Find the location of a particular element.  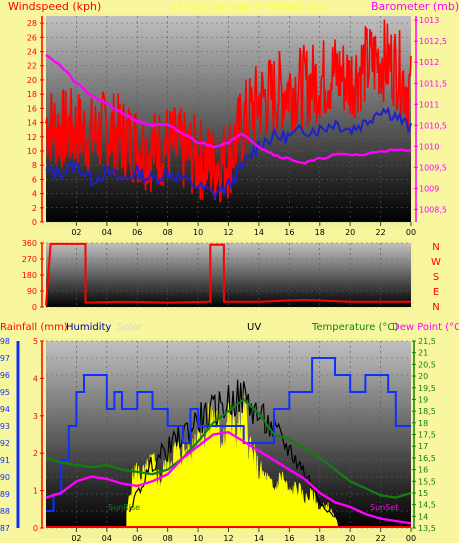

temperature-tick: 17 is located at coordinates (423, 446).